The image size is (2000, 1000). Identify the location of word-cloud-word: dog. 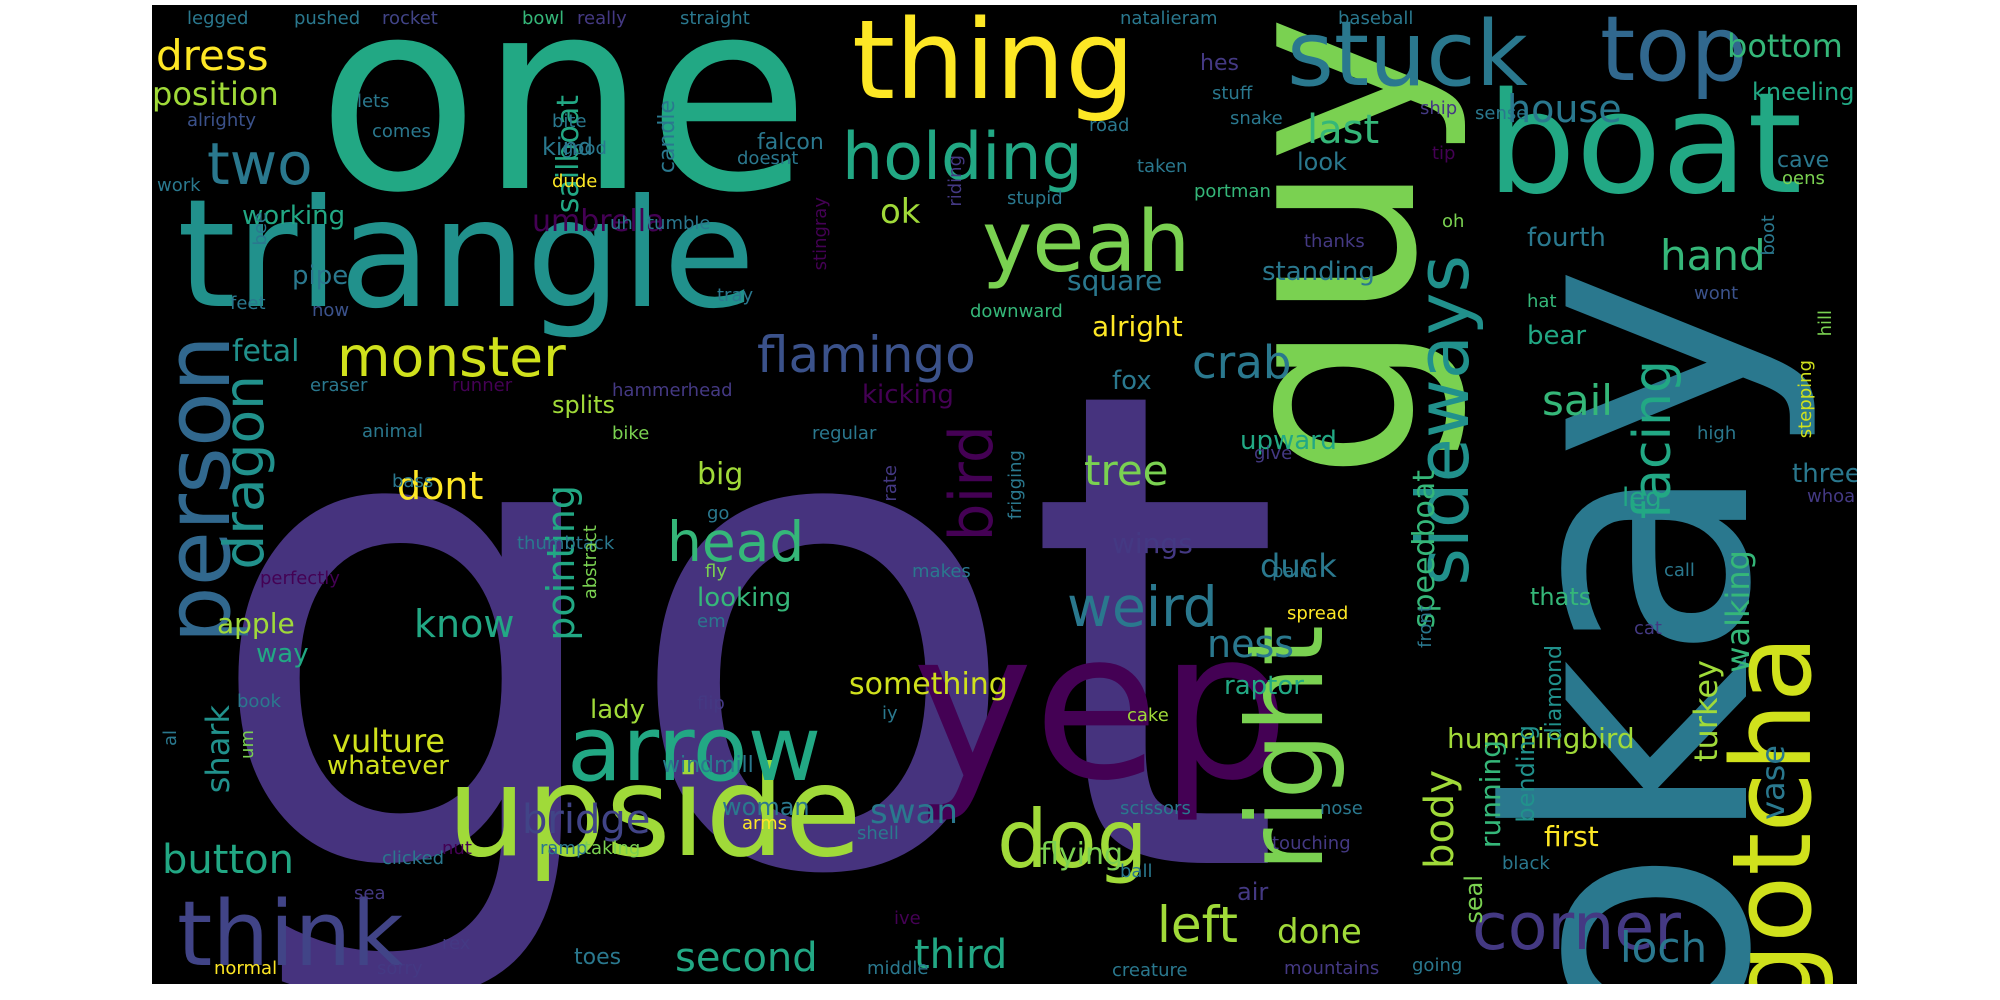
(1072, 839).